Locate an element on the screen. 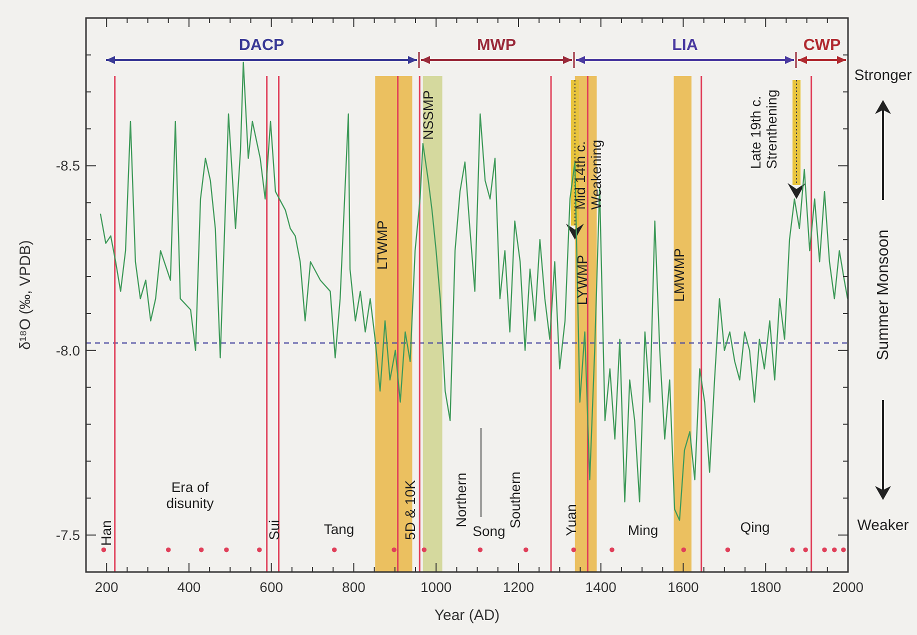 The width and height of the screenshot is (917, 635). x-tick-label: 1400 is located at coordinates (601, 587).